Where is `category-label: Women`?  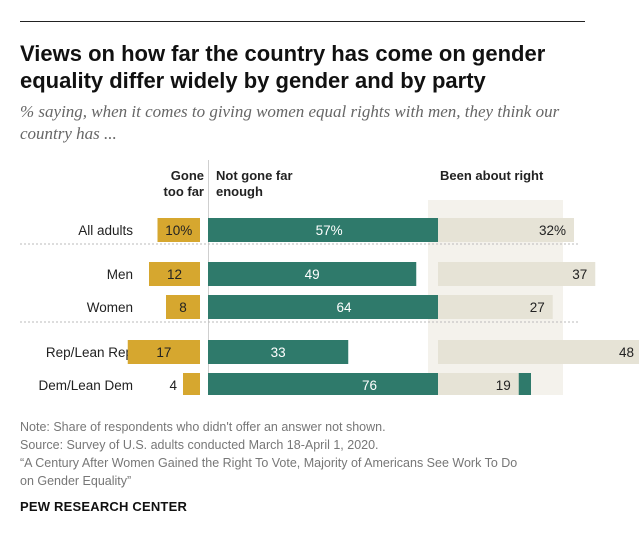
category-label: Women is located at coordinates (110, 307).